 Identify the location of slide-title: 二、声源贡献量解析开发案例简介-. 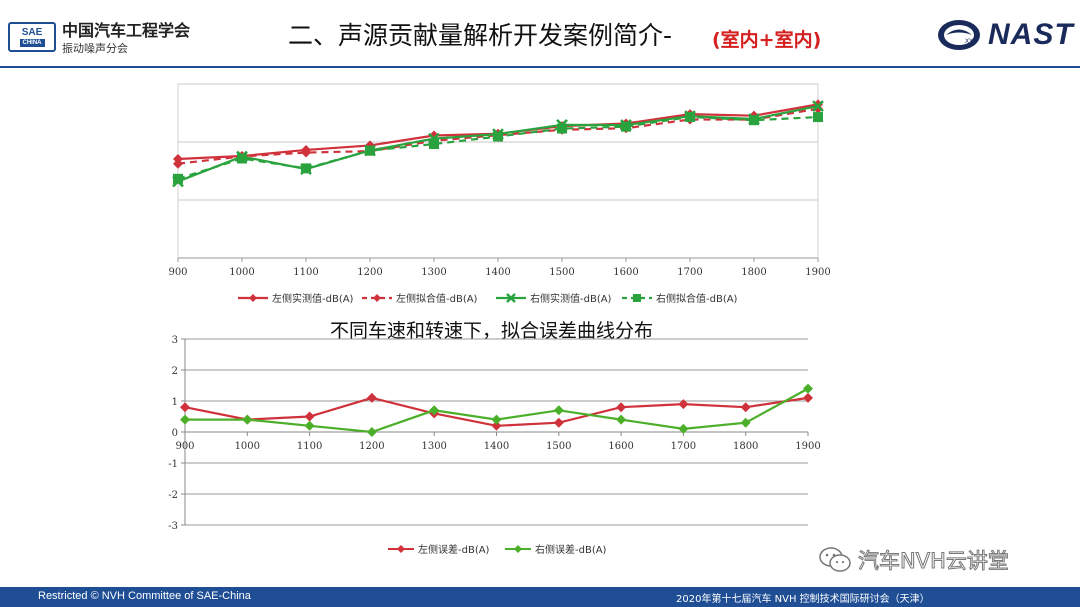
(480, 35).